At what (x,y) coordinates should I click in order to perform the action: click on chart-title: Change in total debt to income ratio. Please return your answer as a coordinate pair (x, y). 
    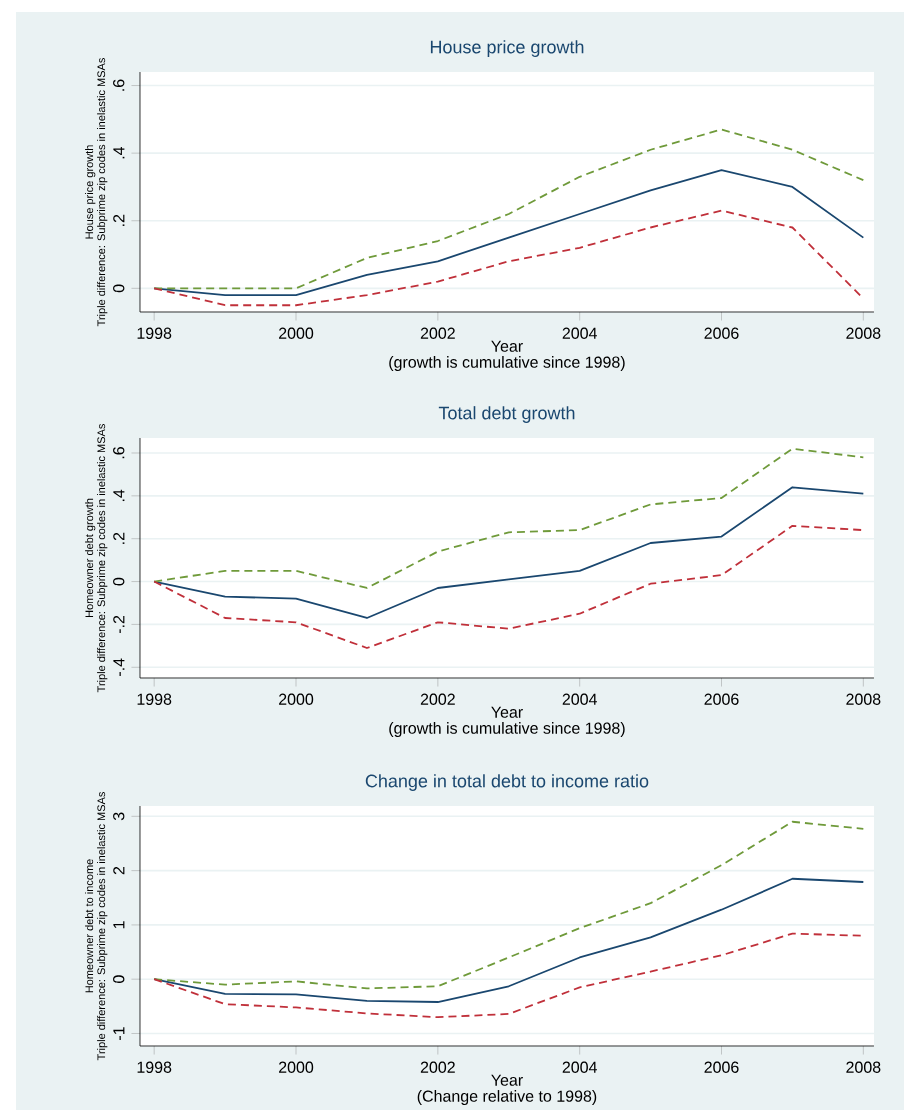
    Looking at the image, I should click on (507, 782).